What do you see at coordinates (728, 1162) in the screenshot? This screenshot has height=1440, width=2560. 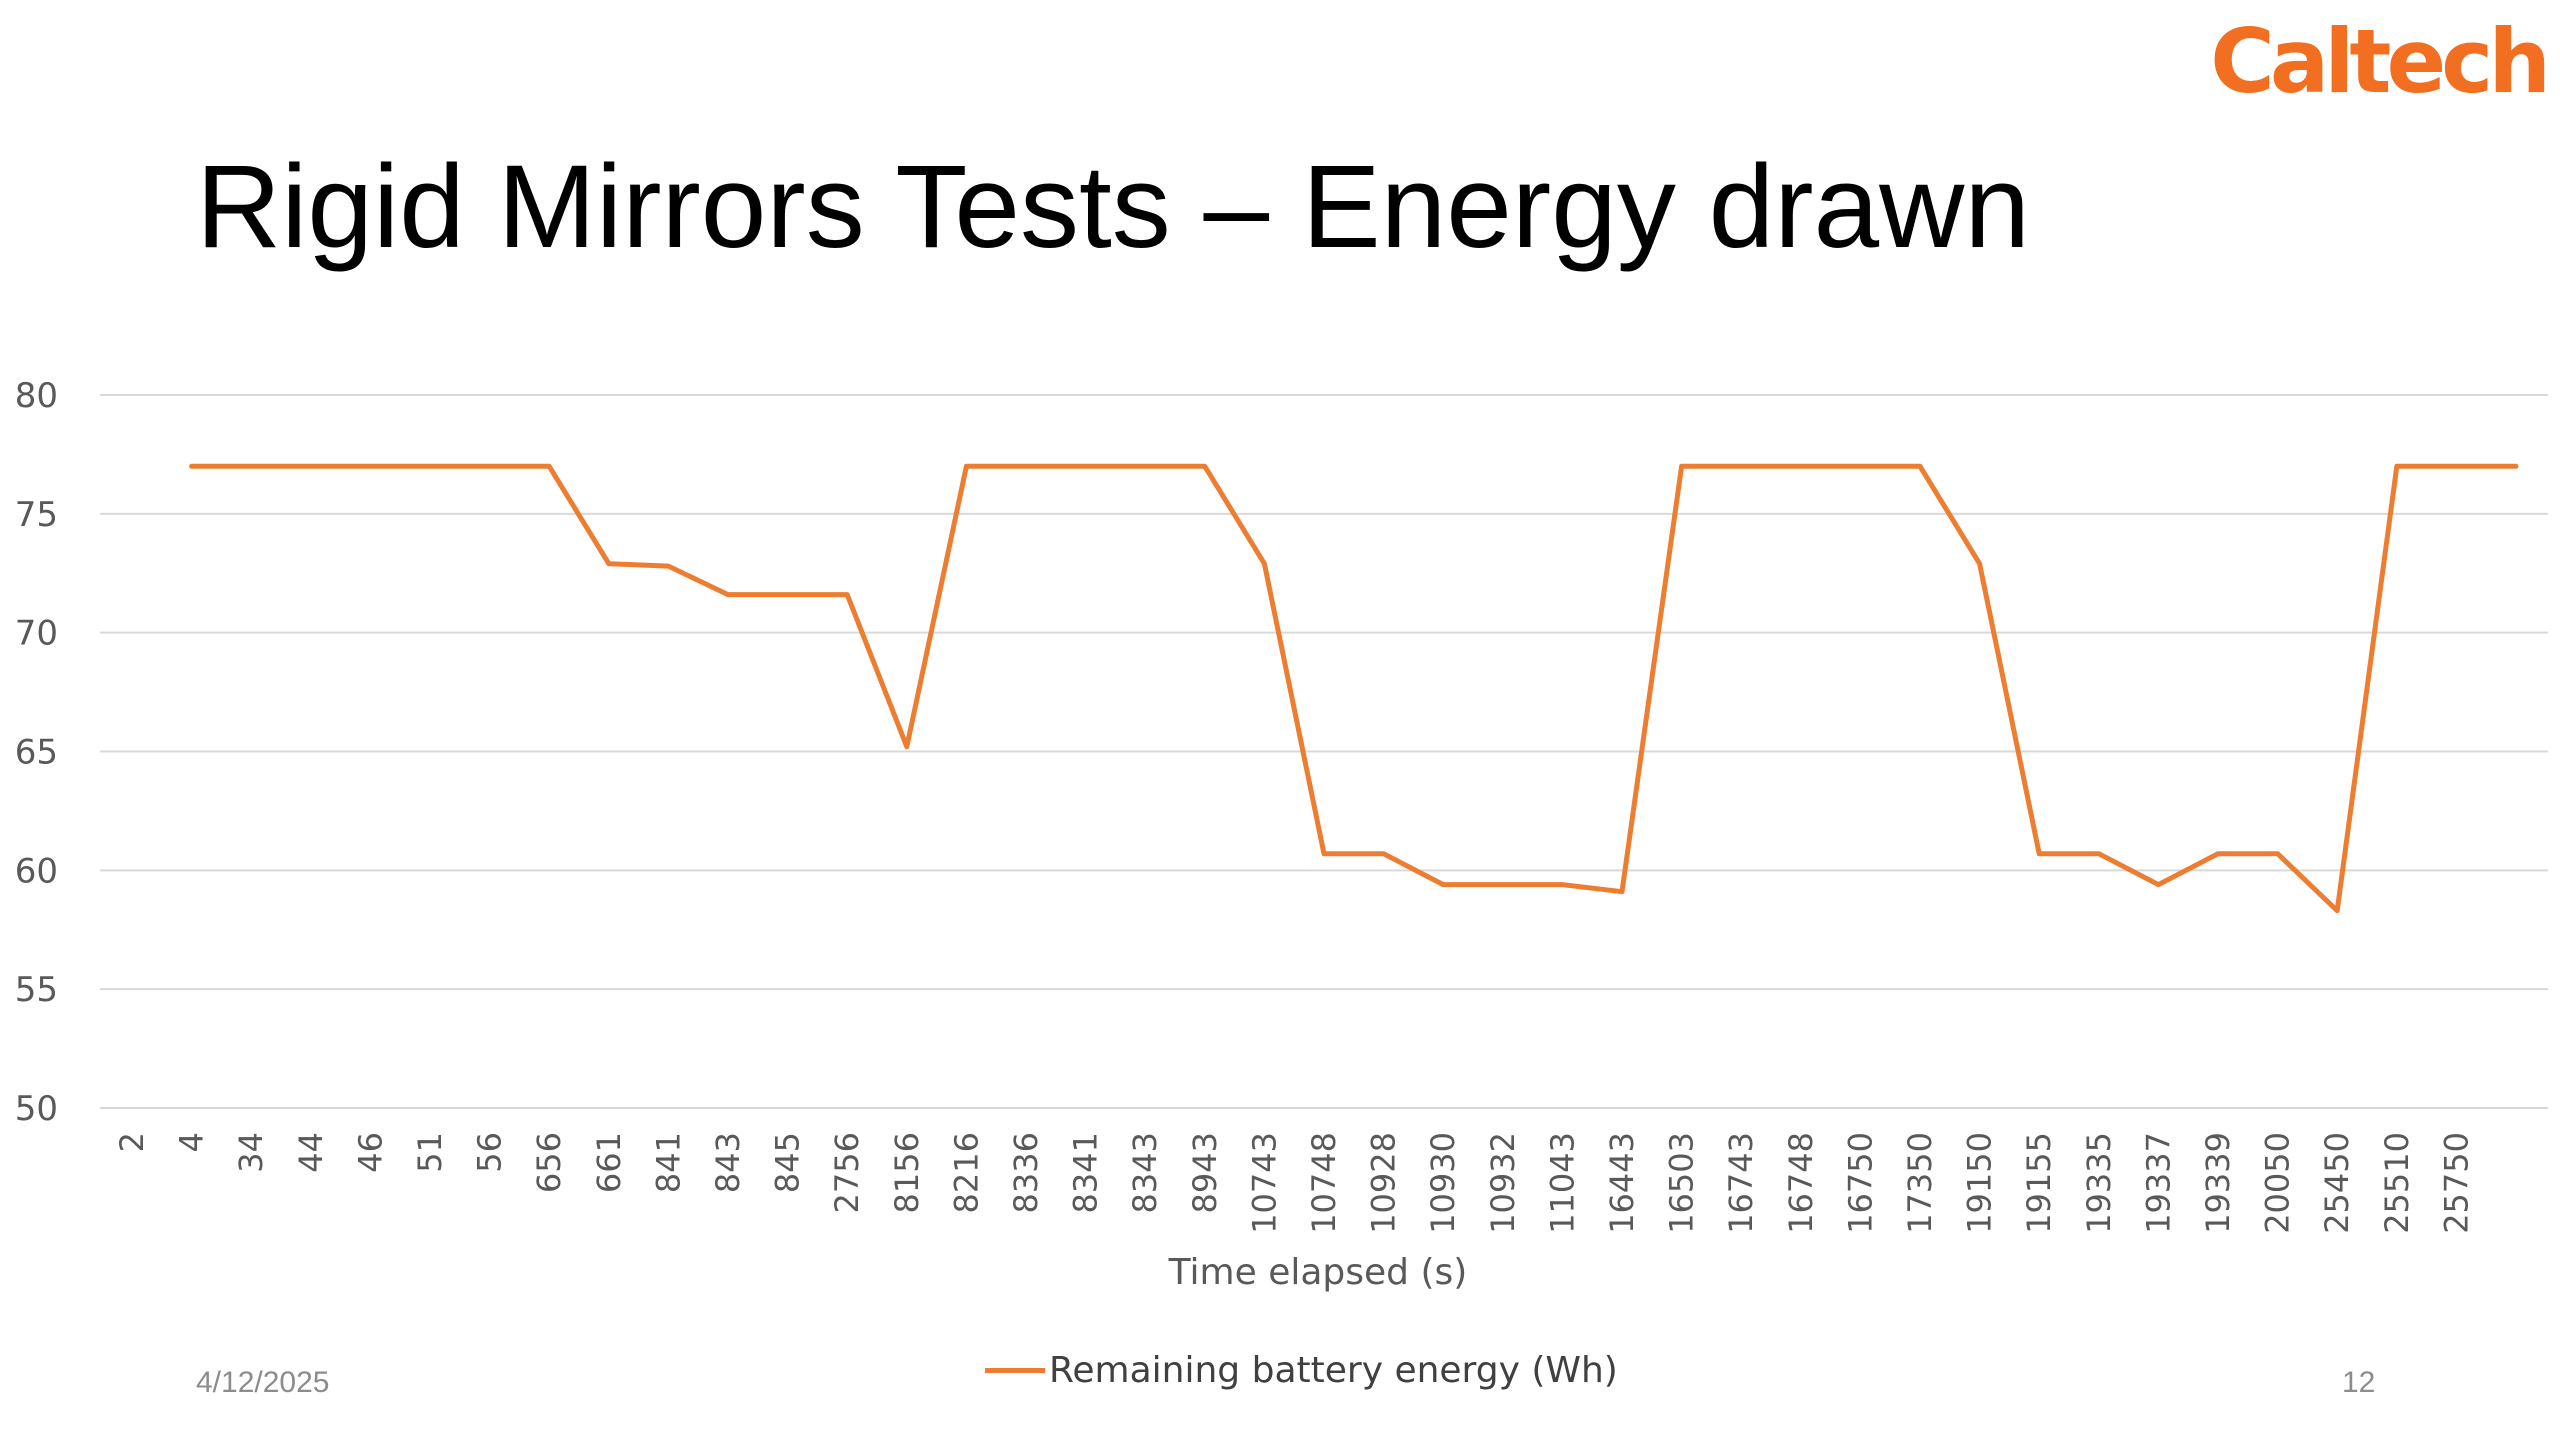 I see `x-tick-label: 843` at bounding box center [728, 1162].